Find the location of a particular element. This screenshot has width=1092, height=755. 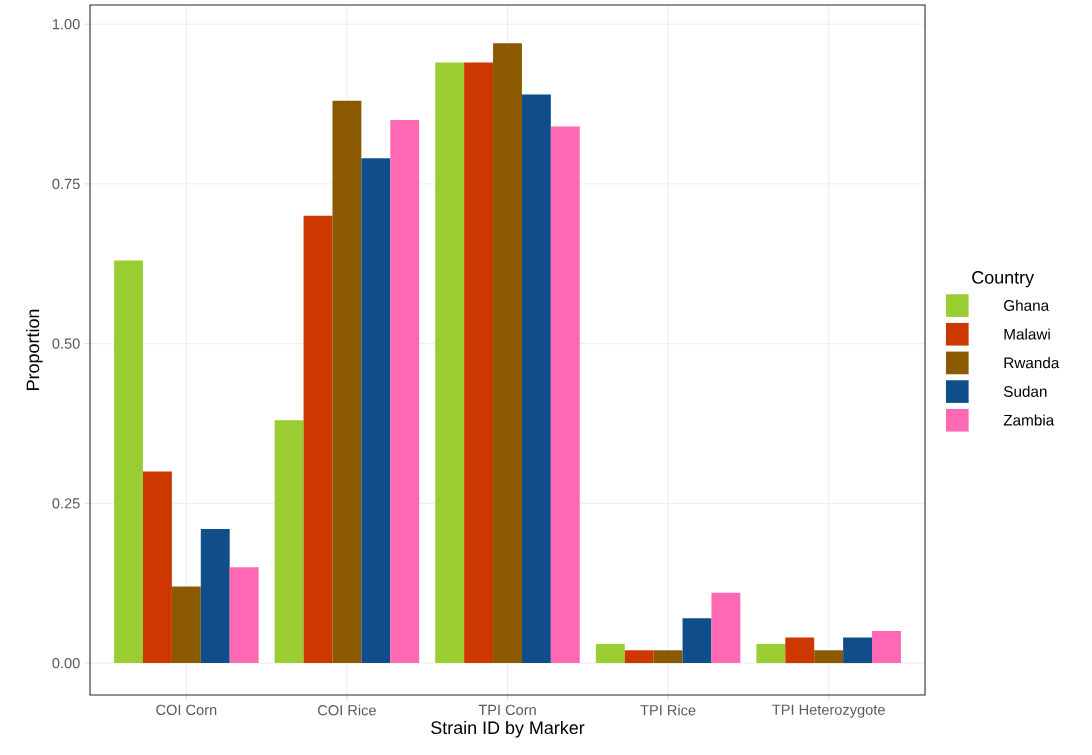

y-tick-label: 0.00 is located at coordinates (66, 663).